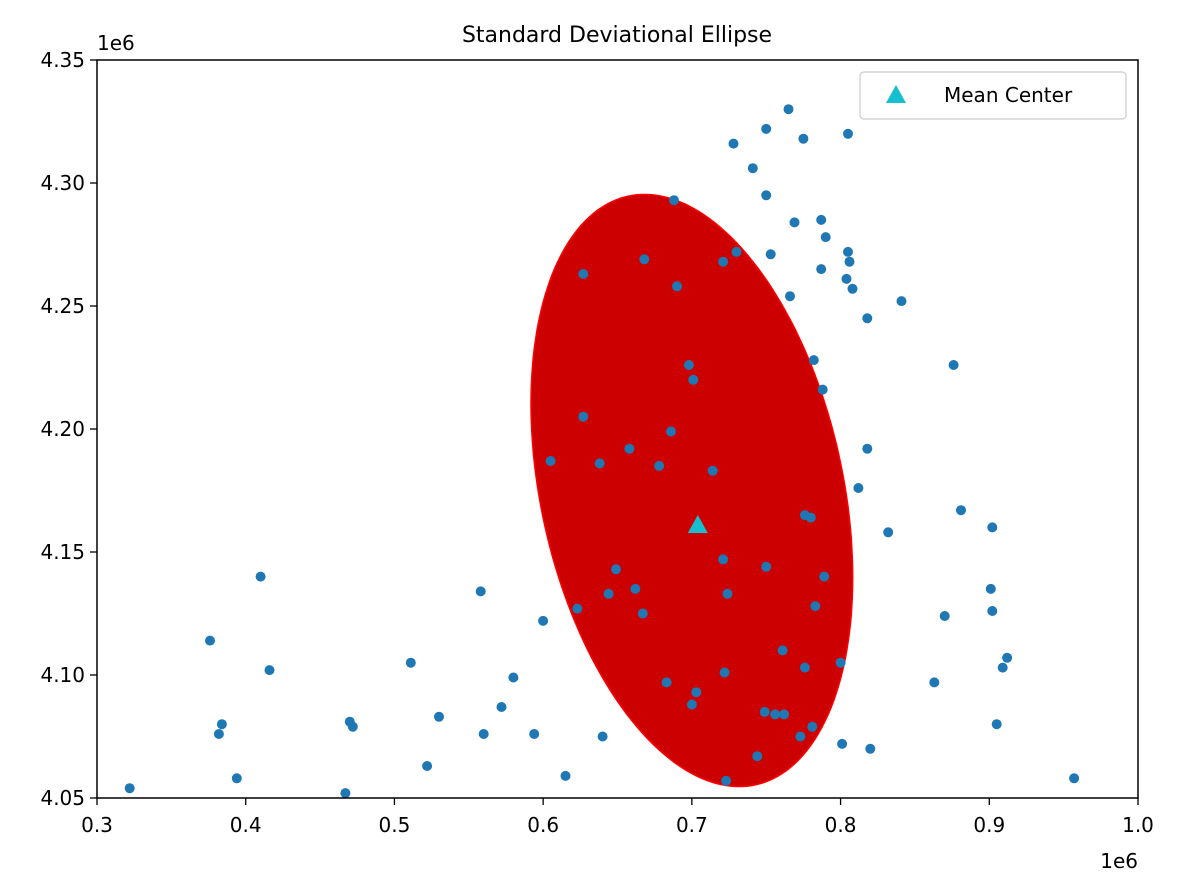 This screenshot has height=896, width=1179. I want to click on x-tick-label: 0.5, so click(395, 825).